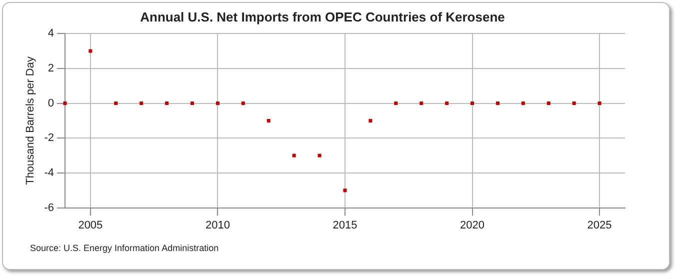 The width and height of the screenshot is (675, 275). I want to click on x-tick-label: 2025, so click(599, 225).